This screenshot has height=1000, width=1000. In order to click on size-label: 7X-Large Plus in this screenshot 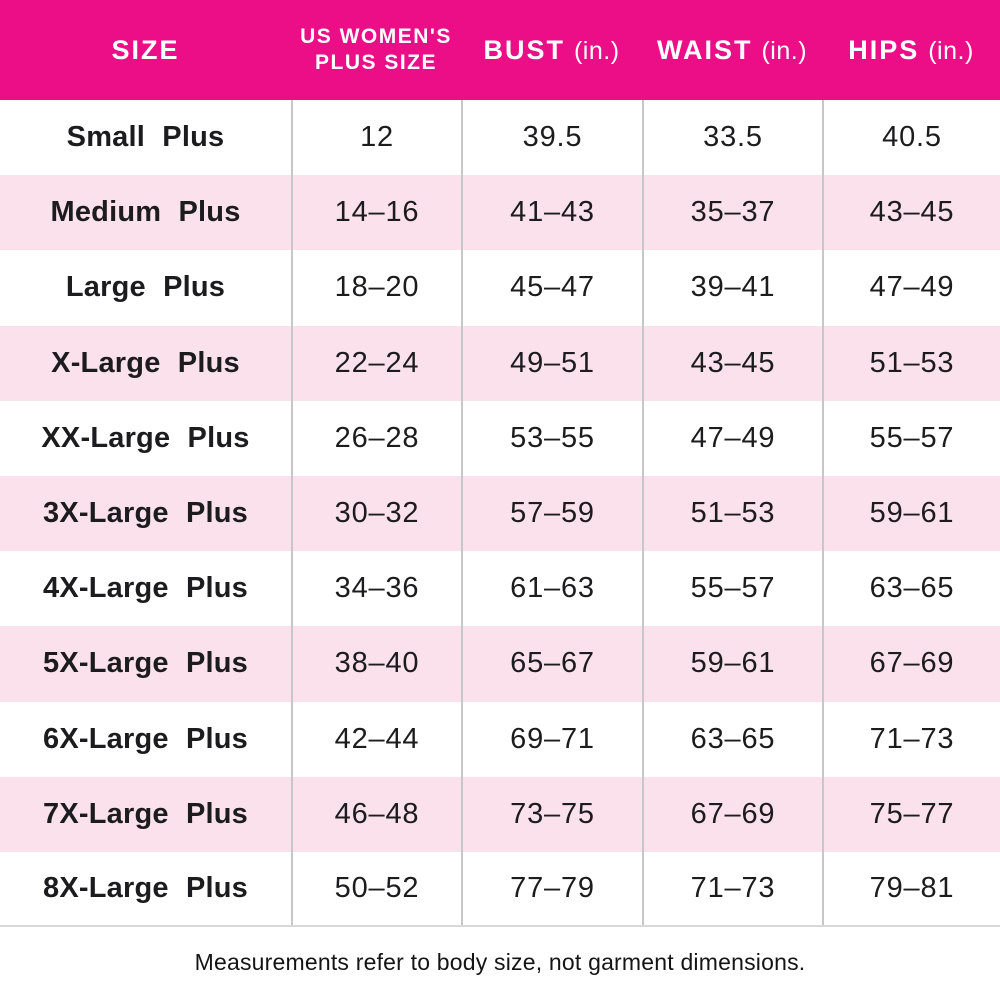, I will do `click(145, 813)`.